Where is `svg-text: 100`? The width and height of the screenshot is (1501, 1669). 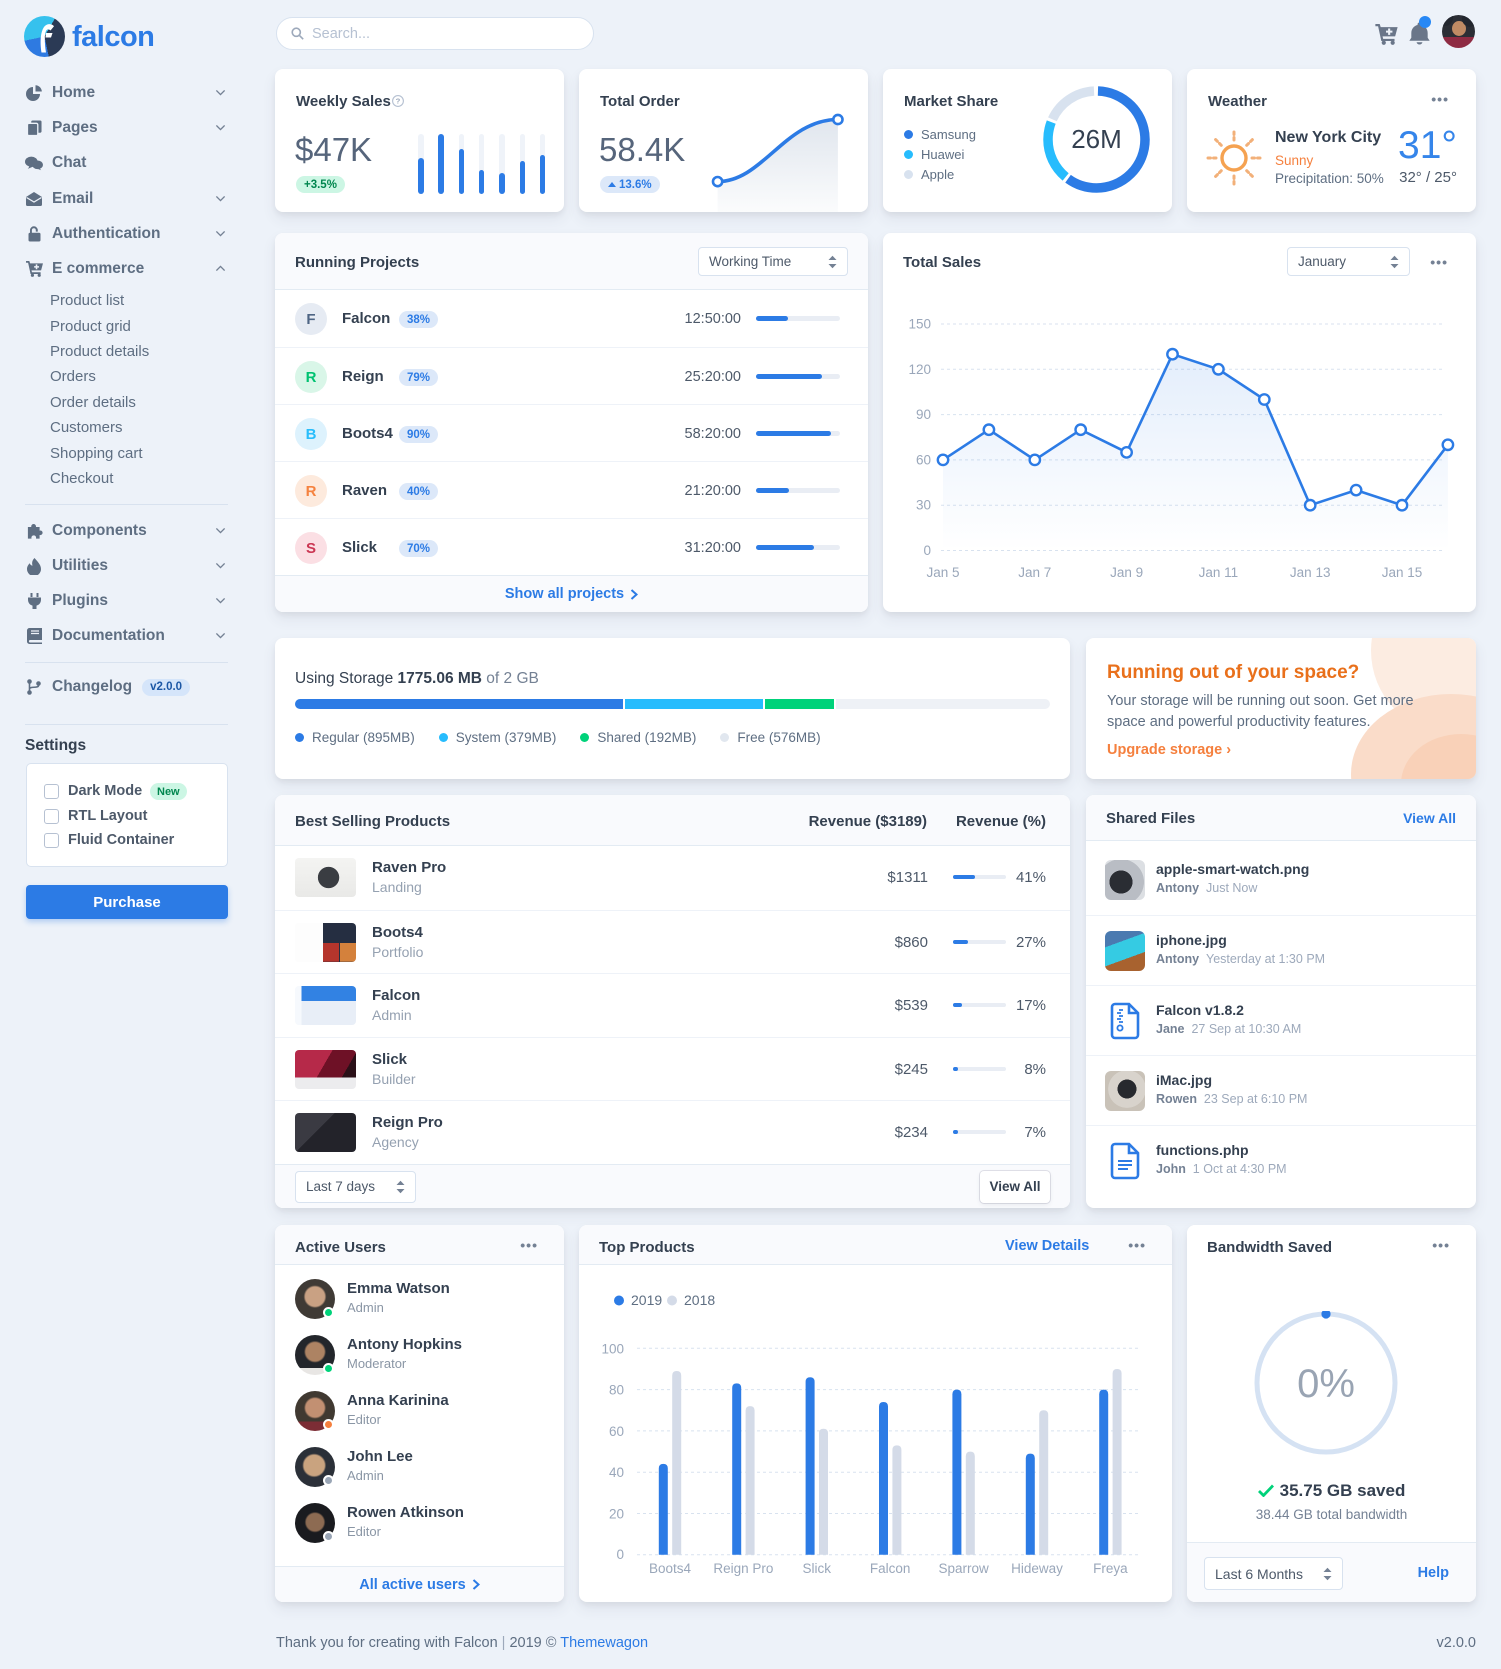 svg-text: 100 is located at coordinates (612, 1348).